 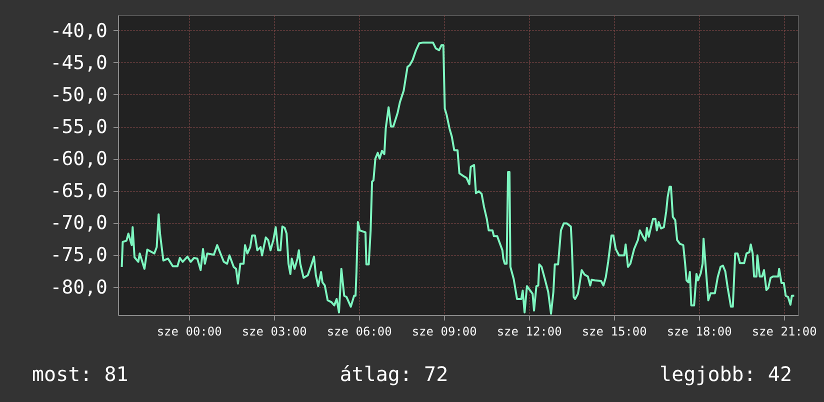 I want to click on y-tick-label: -40,0, so click(x=79, y=31).